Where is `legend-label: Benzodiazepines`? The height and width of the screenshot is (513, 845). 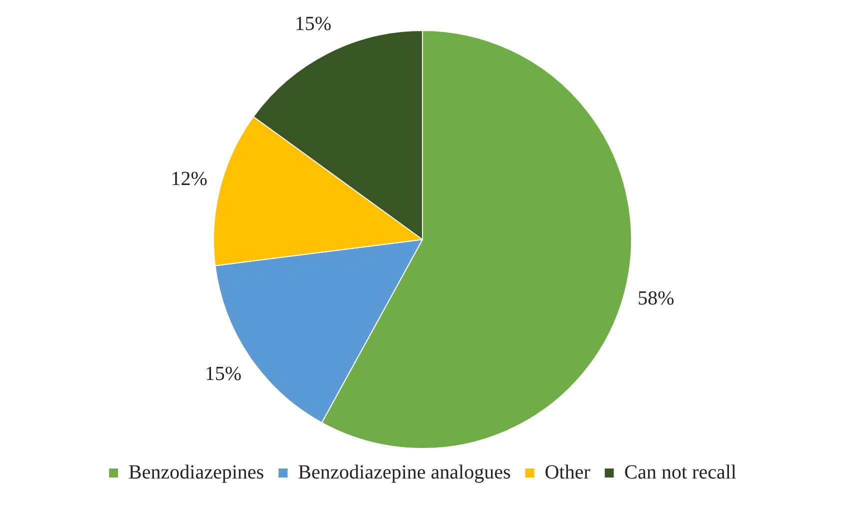
legend-label: Benzodiazepines is located at coordinates (196, 472).